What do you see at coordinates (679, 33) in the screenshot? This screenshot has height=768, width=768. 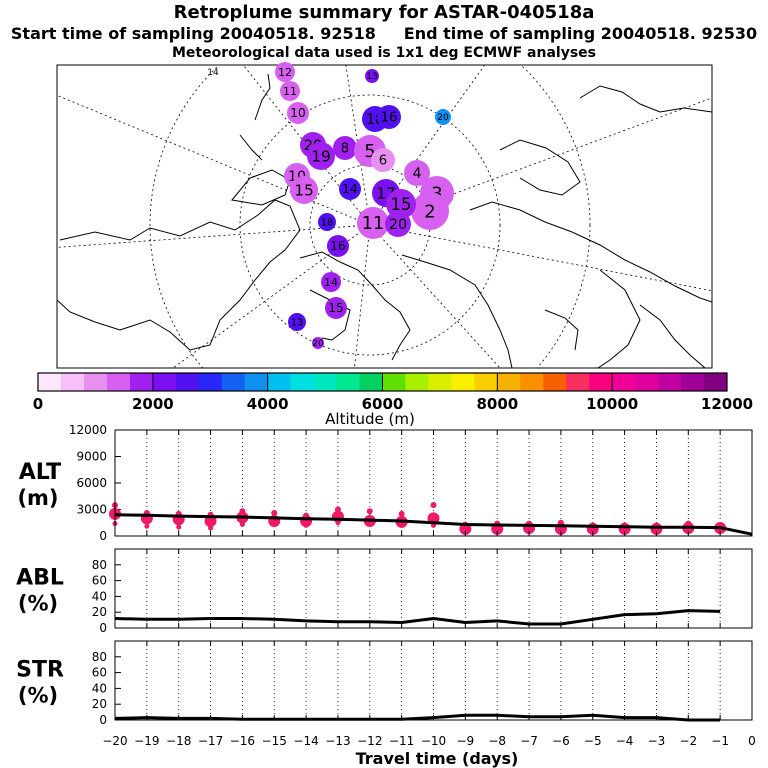 I see `end-value: 20040518. 92530` at bounding box center [679, 33].